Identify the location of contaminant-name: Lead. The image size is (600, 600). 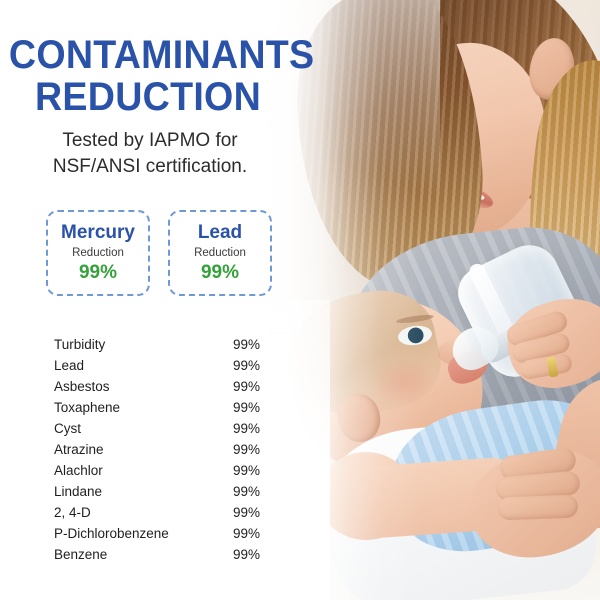
(69, 365).